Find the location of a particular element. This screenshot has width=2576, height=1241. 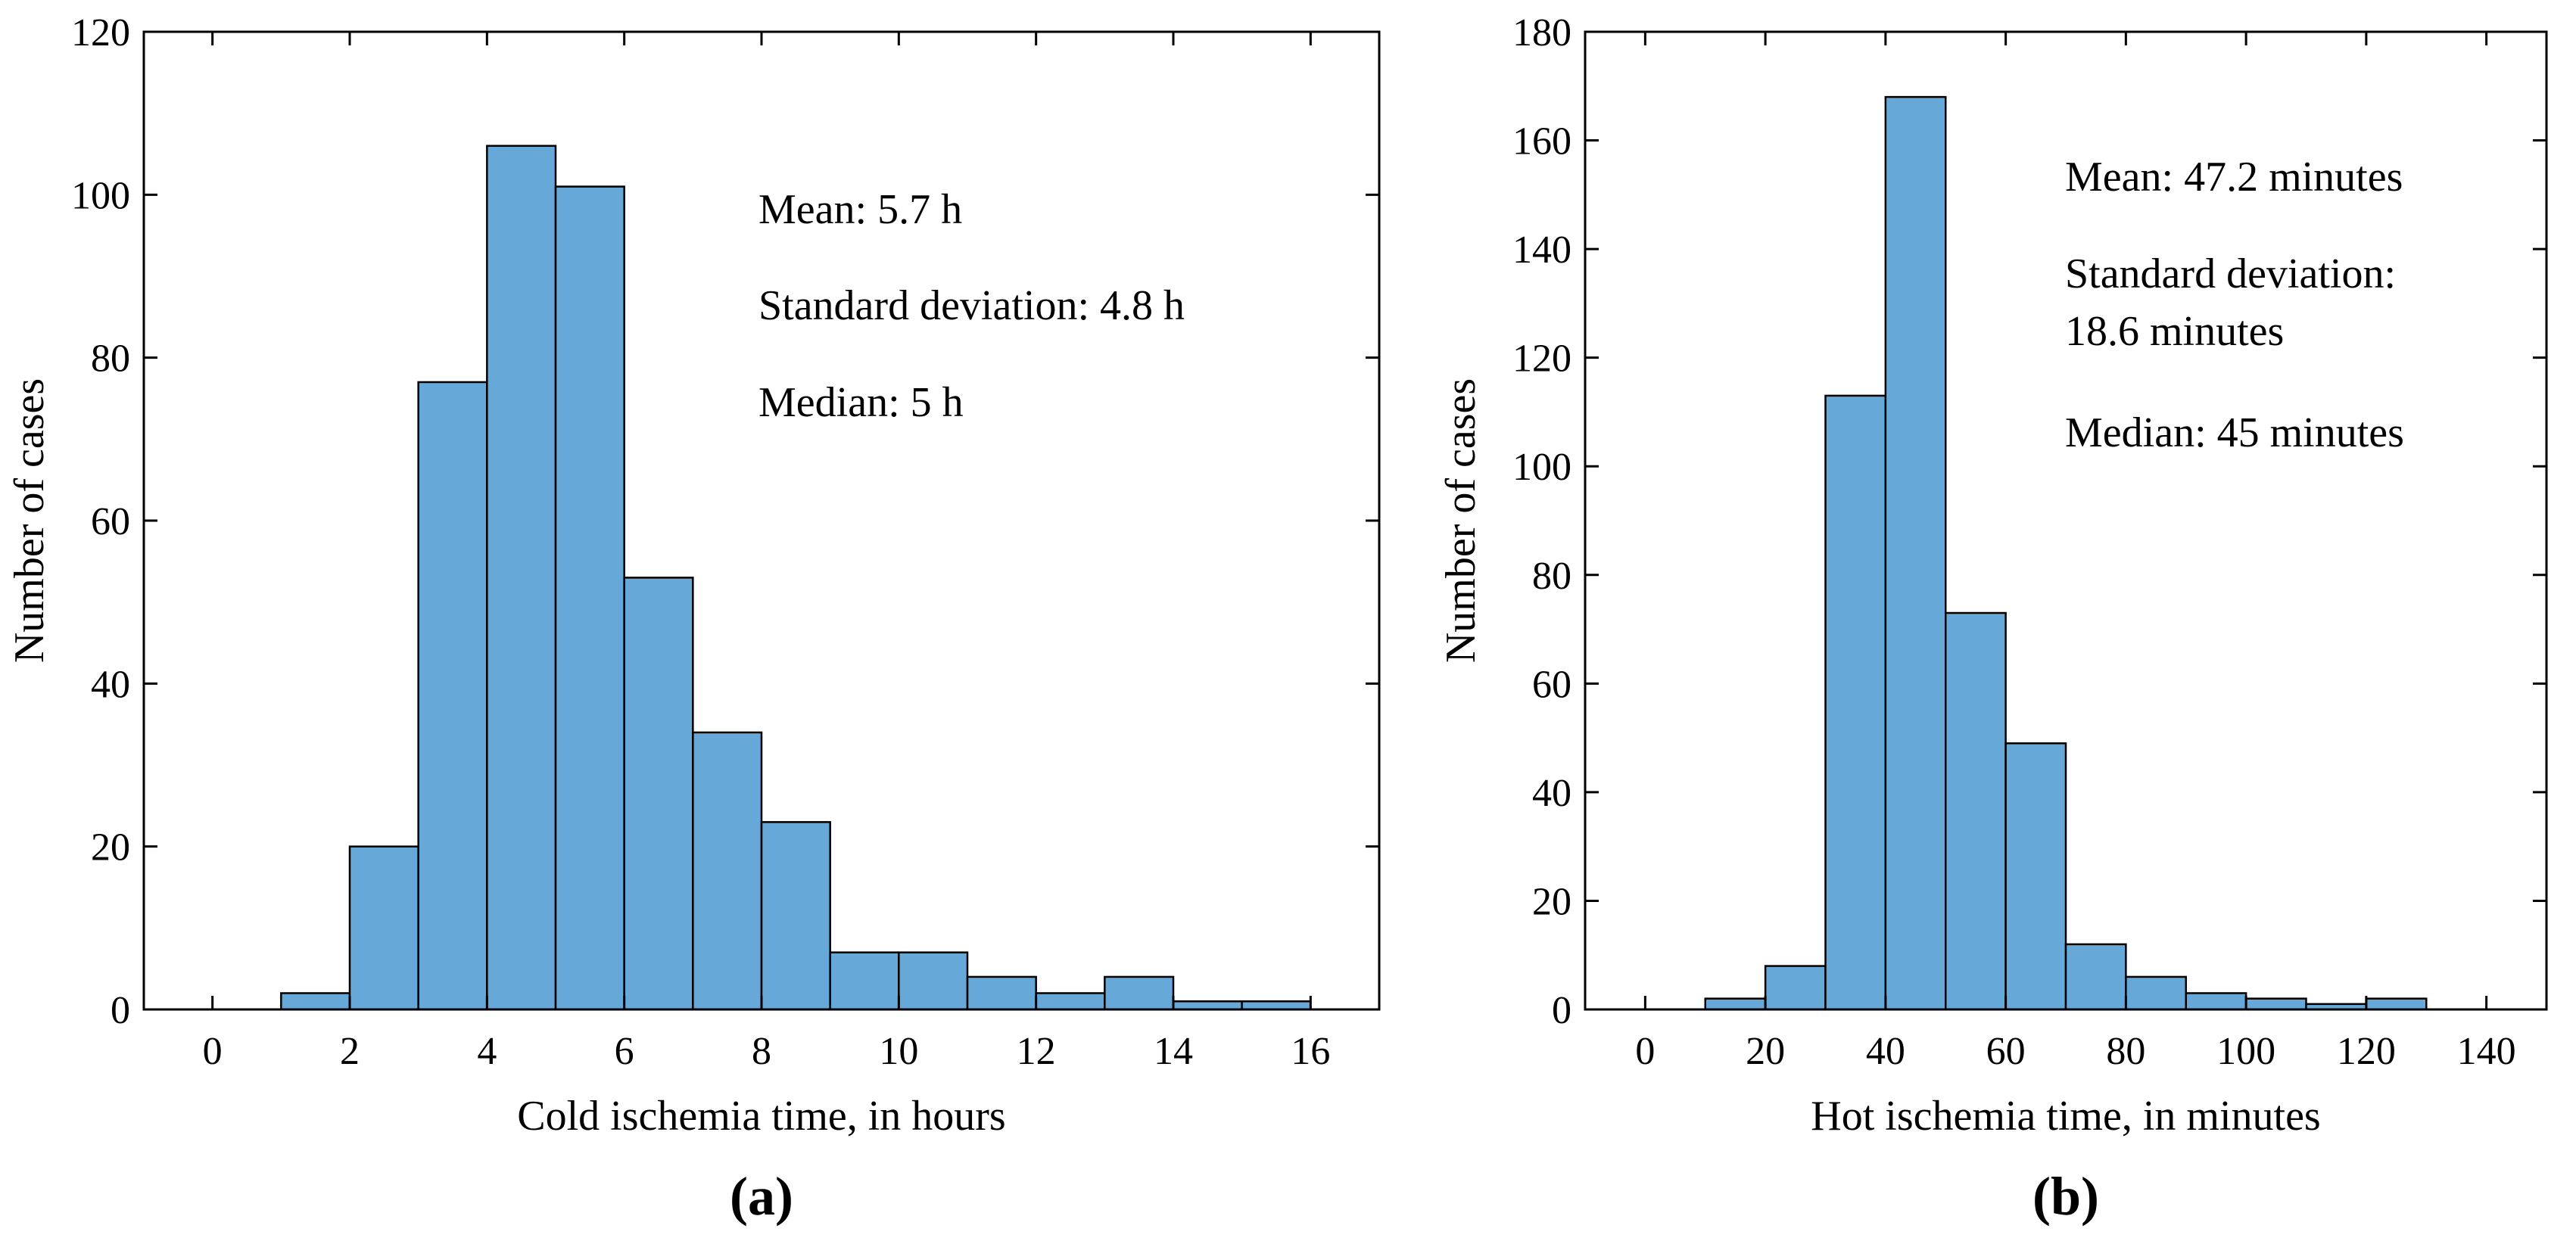

std-annotation-b-line1: Standard deviation: is located at coordinates (2230, 273).